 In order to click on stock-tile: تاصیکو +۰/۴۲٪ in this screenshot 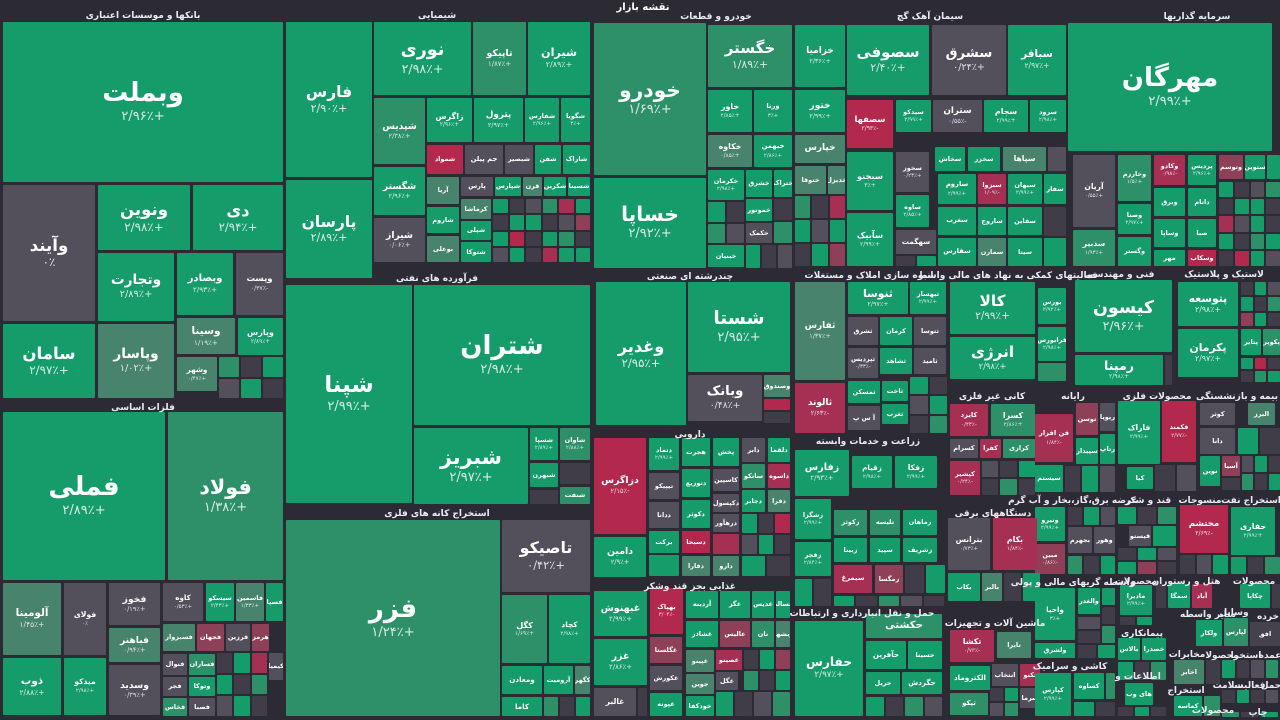, I will do `click(546, 556)`.